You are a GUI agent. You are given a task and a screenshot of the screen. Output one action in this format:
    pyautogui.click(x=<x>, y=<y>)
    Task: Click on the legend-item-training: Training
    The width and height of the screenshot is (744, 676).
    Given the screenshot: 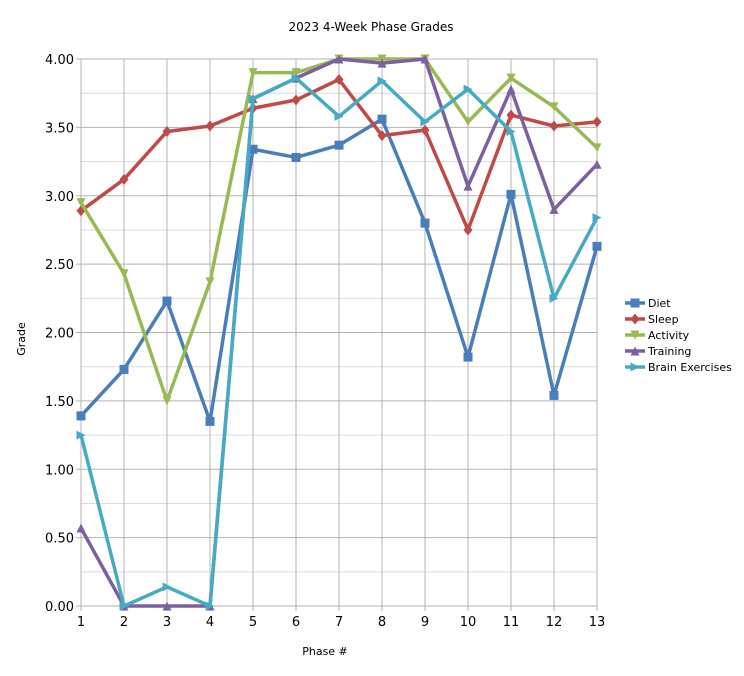 What is the action you would take?
    pyautogui.click(x=658, y=351)
    